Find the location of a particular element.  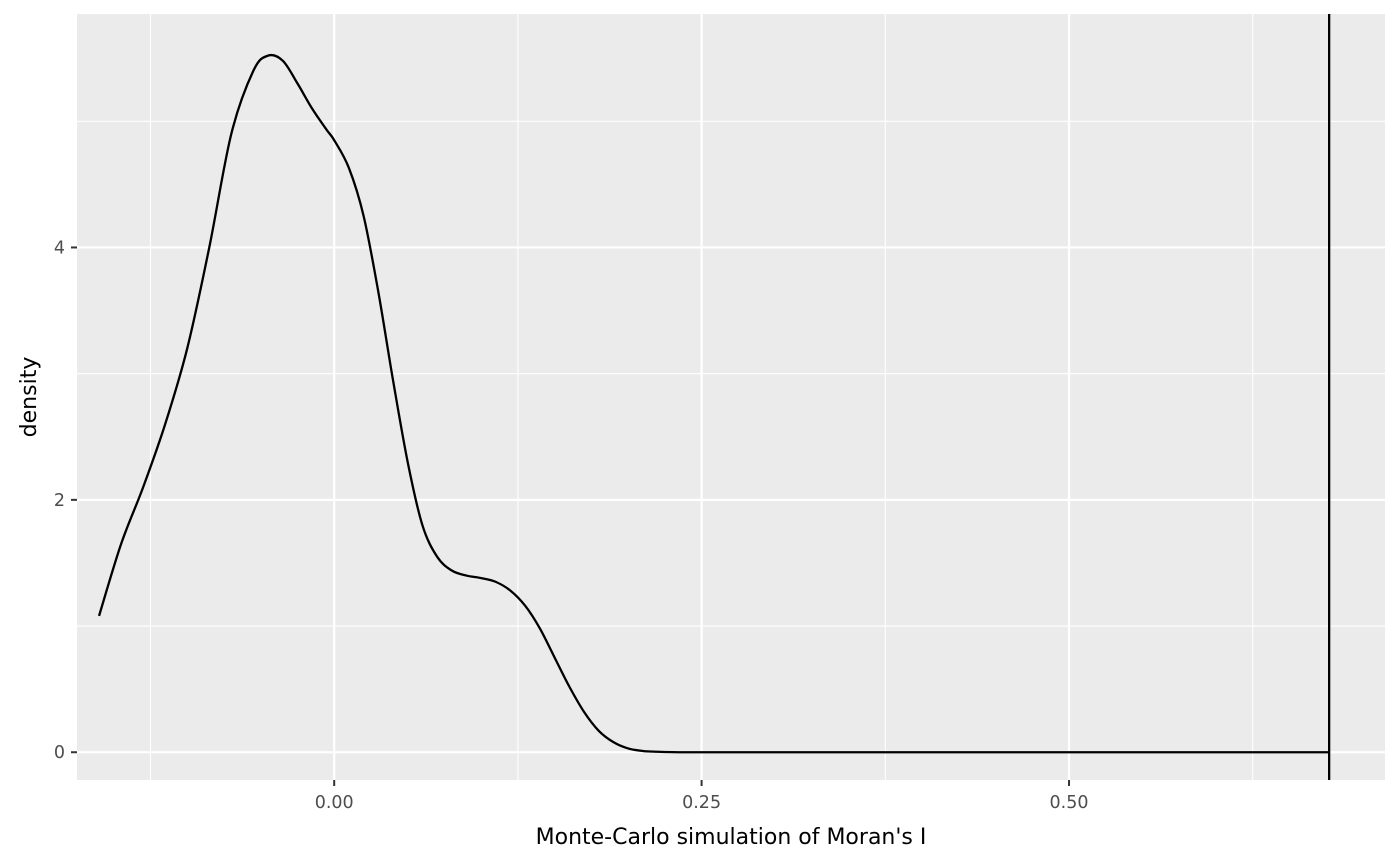

y-tick-label: 0 is located at coordinates (59, 753).